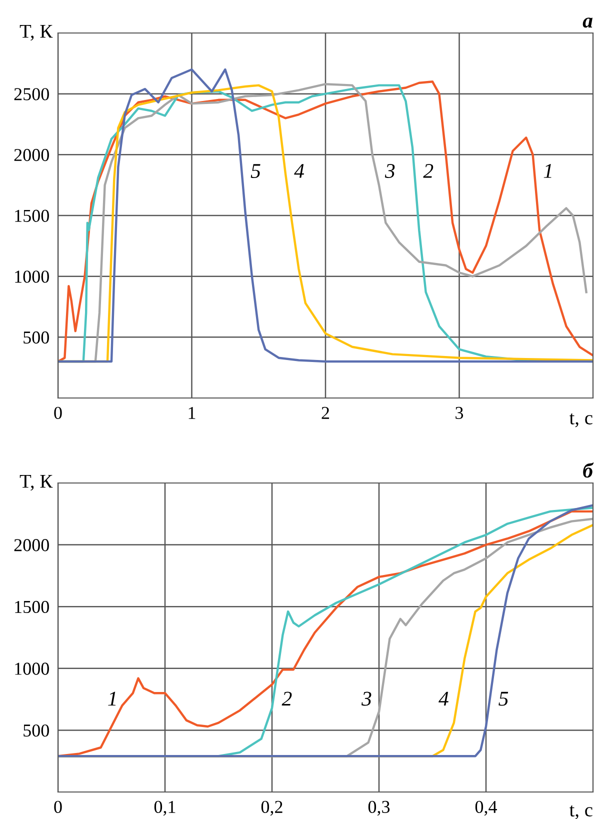 This screenshot has height=819, width=600. What do you see at coordinates (326, 412) in the screenshot?
I see `x-tick-label: 2` at bounding box center [326, 412].